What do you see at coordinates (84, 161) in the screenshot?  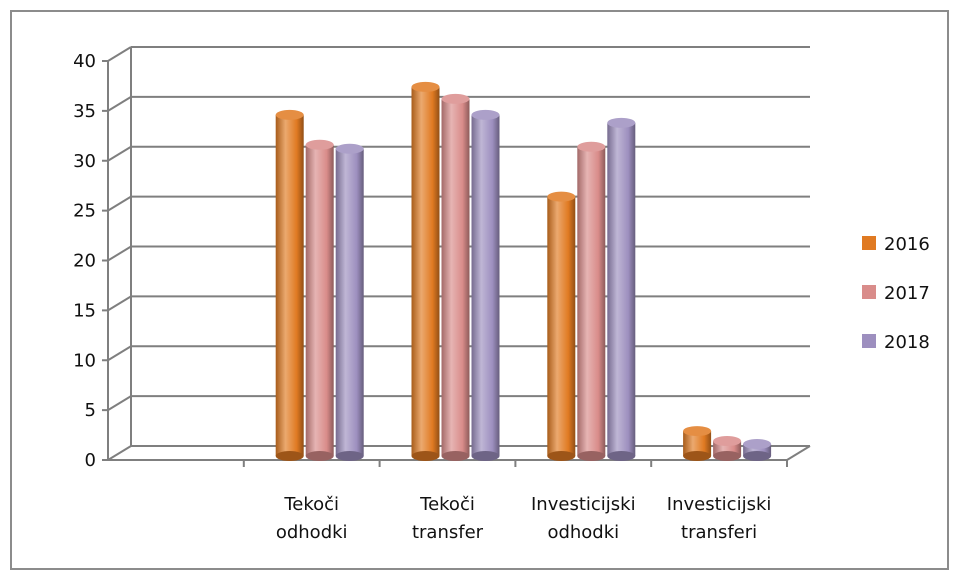 I see `y-tick-label: 30` at bounding box center [84, 161].